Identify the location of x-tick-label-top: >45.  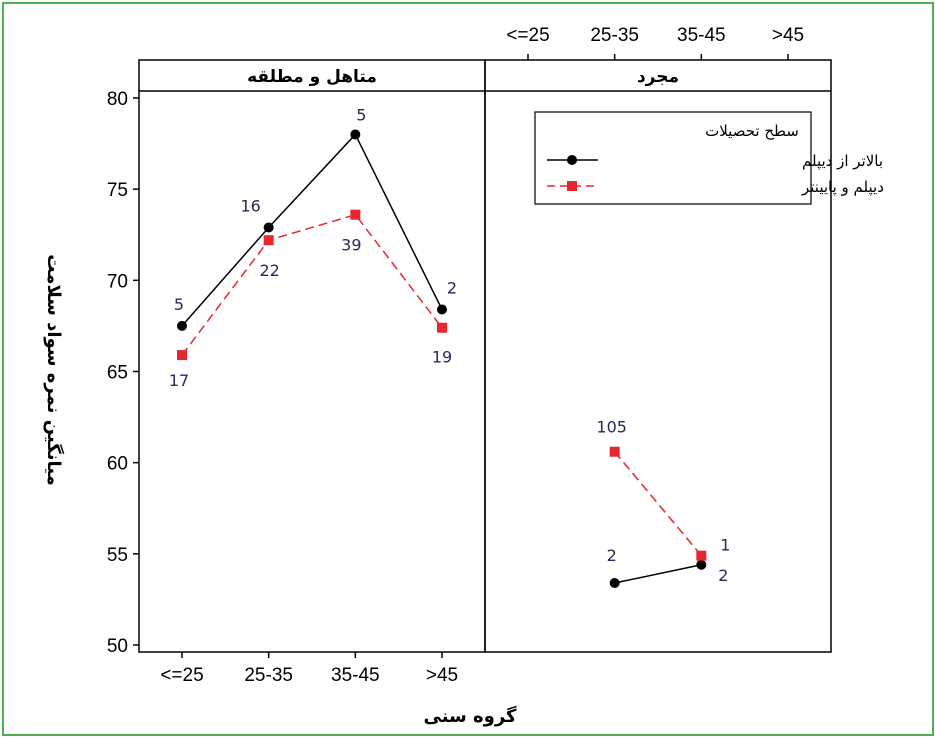
(788, 35).